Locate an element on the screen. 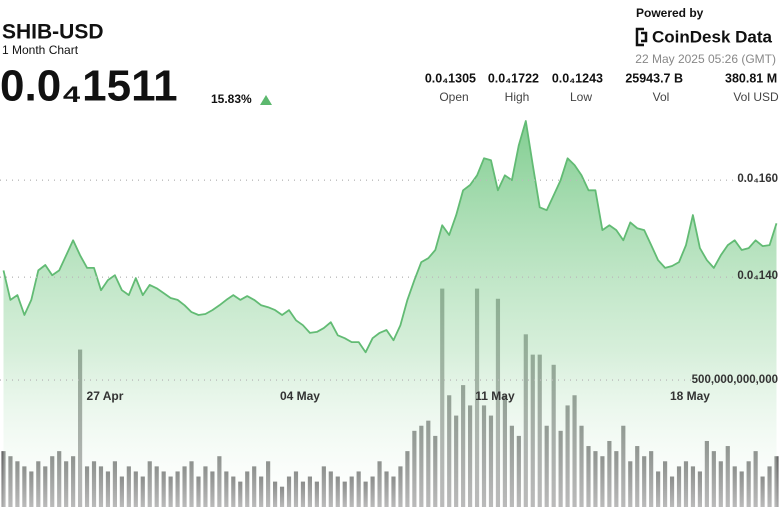 Image resolution: width=780 pixels, height=507 pixels. timestamp: 22 May 2025 05:26 (GMT) is located at coordinates (705, 59).